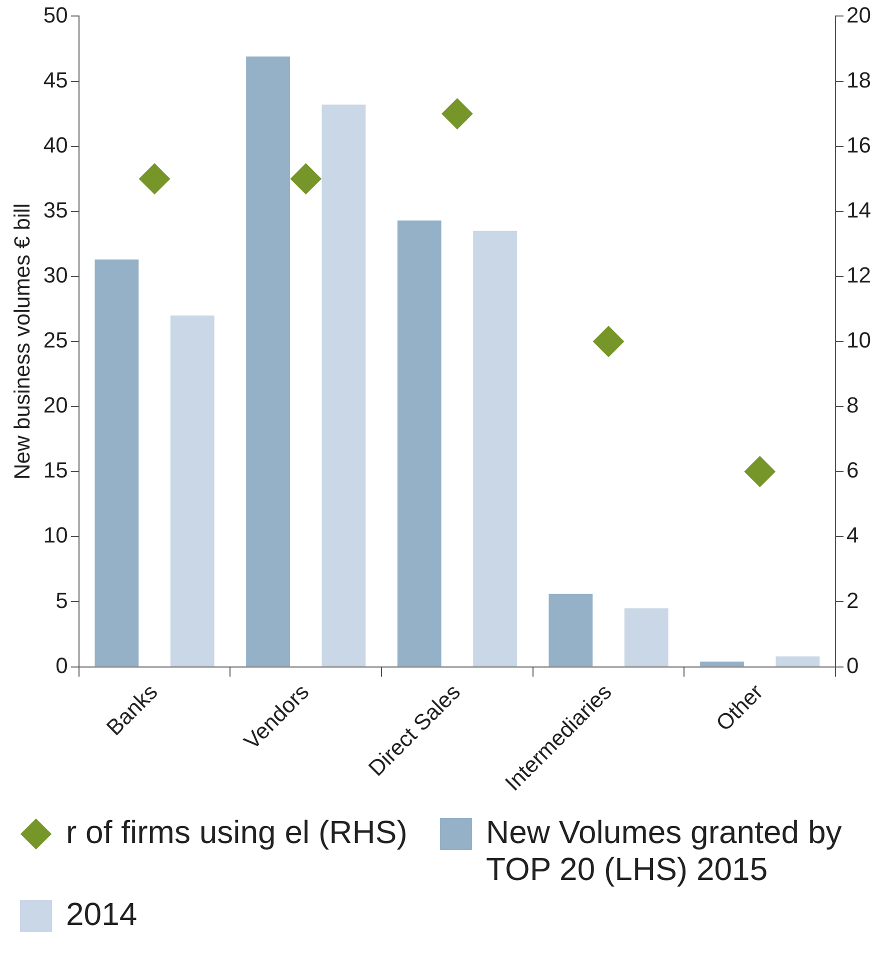 This screenshot has width=884, height=957. I want to click on y2-tick-label: 10, so click(859, 340).